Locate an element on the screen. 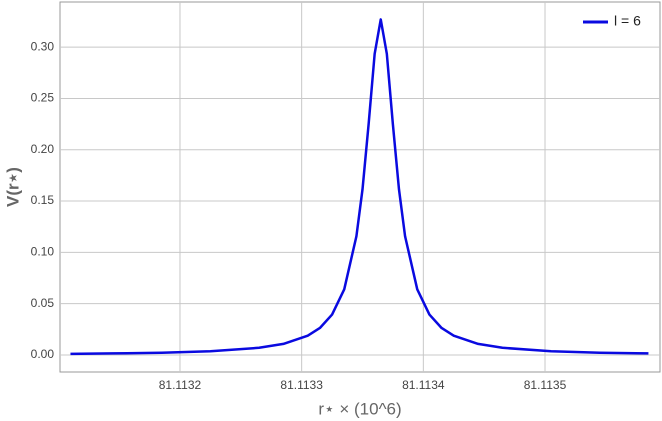 The image size is (662, 421). y-axis-title: V(r⋆) is located at coordinates (12, 187).